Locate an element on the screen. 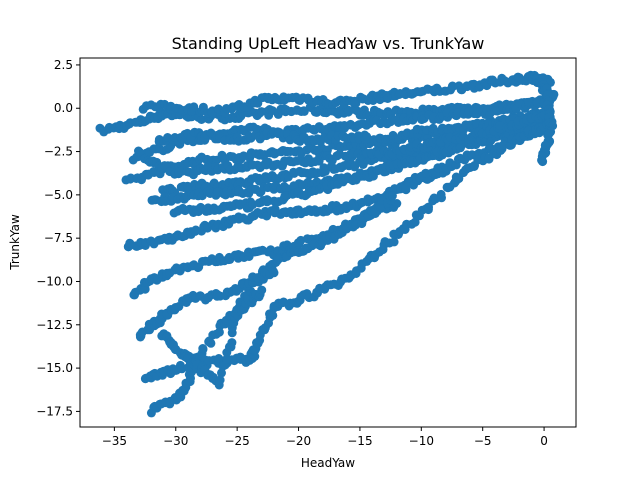 Image resolution: width=640 pixels, height=480 pixels. x-tick-label: −5 is located at coordinates (483, 441).